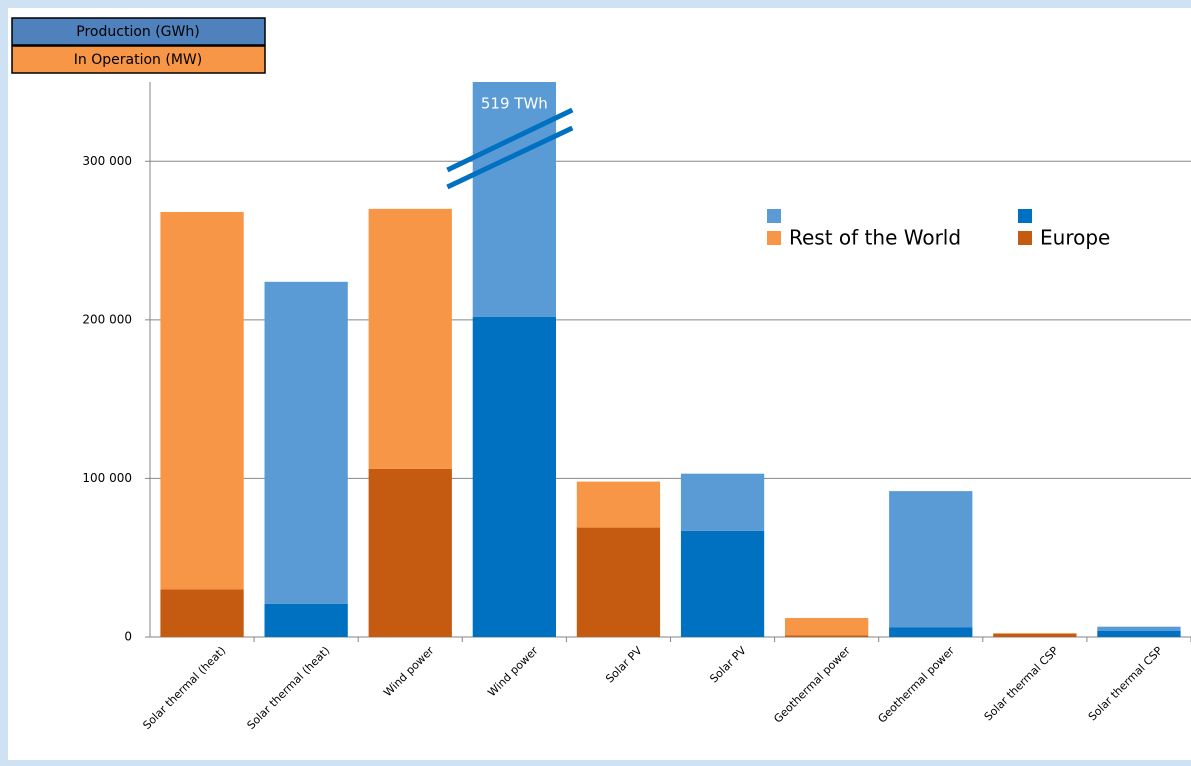 This screenshot has height=766, width=1191. Describe the element at coordinates (107, 319) in the screenshot. I see `y-tick-label: 200 000` at that location.